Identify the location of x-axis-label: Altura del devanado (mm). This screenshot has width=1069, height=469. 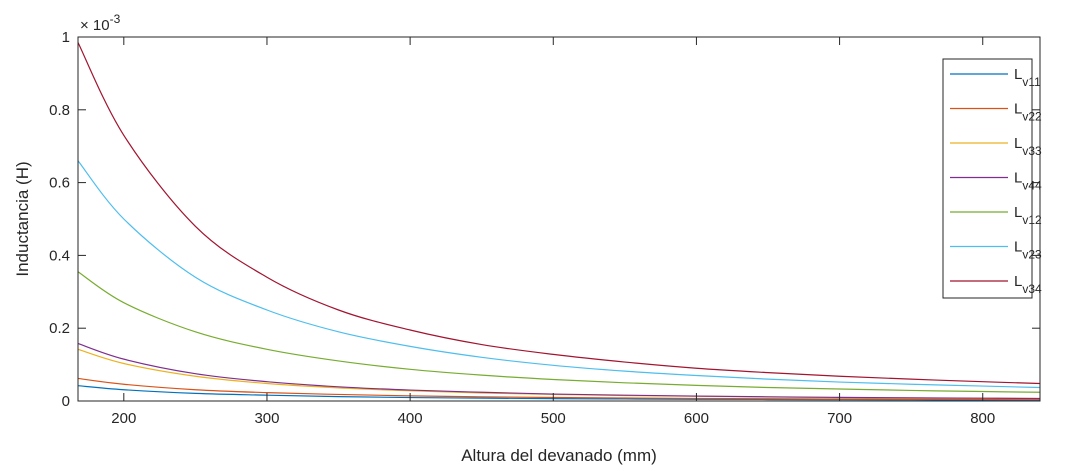
(559, 455).